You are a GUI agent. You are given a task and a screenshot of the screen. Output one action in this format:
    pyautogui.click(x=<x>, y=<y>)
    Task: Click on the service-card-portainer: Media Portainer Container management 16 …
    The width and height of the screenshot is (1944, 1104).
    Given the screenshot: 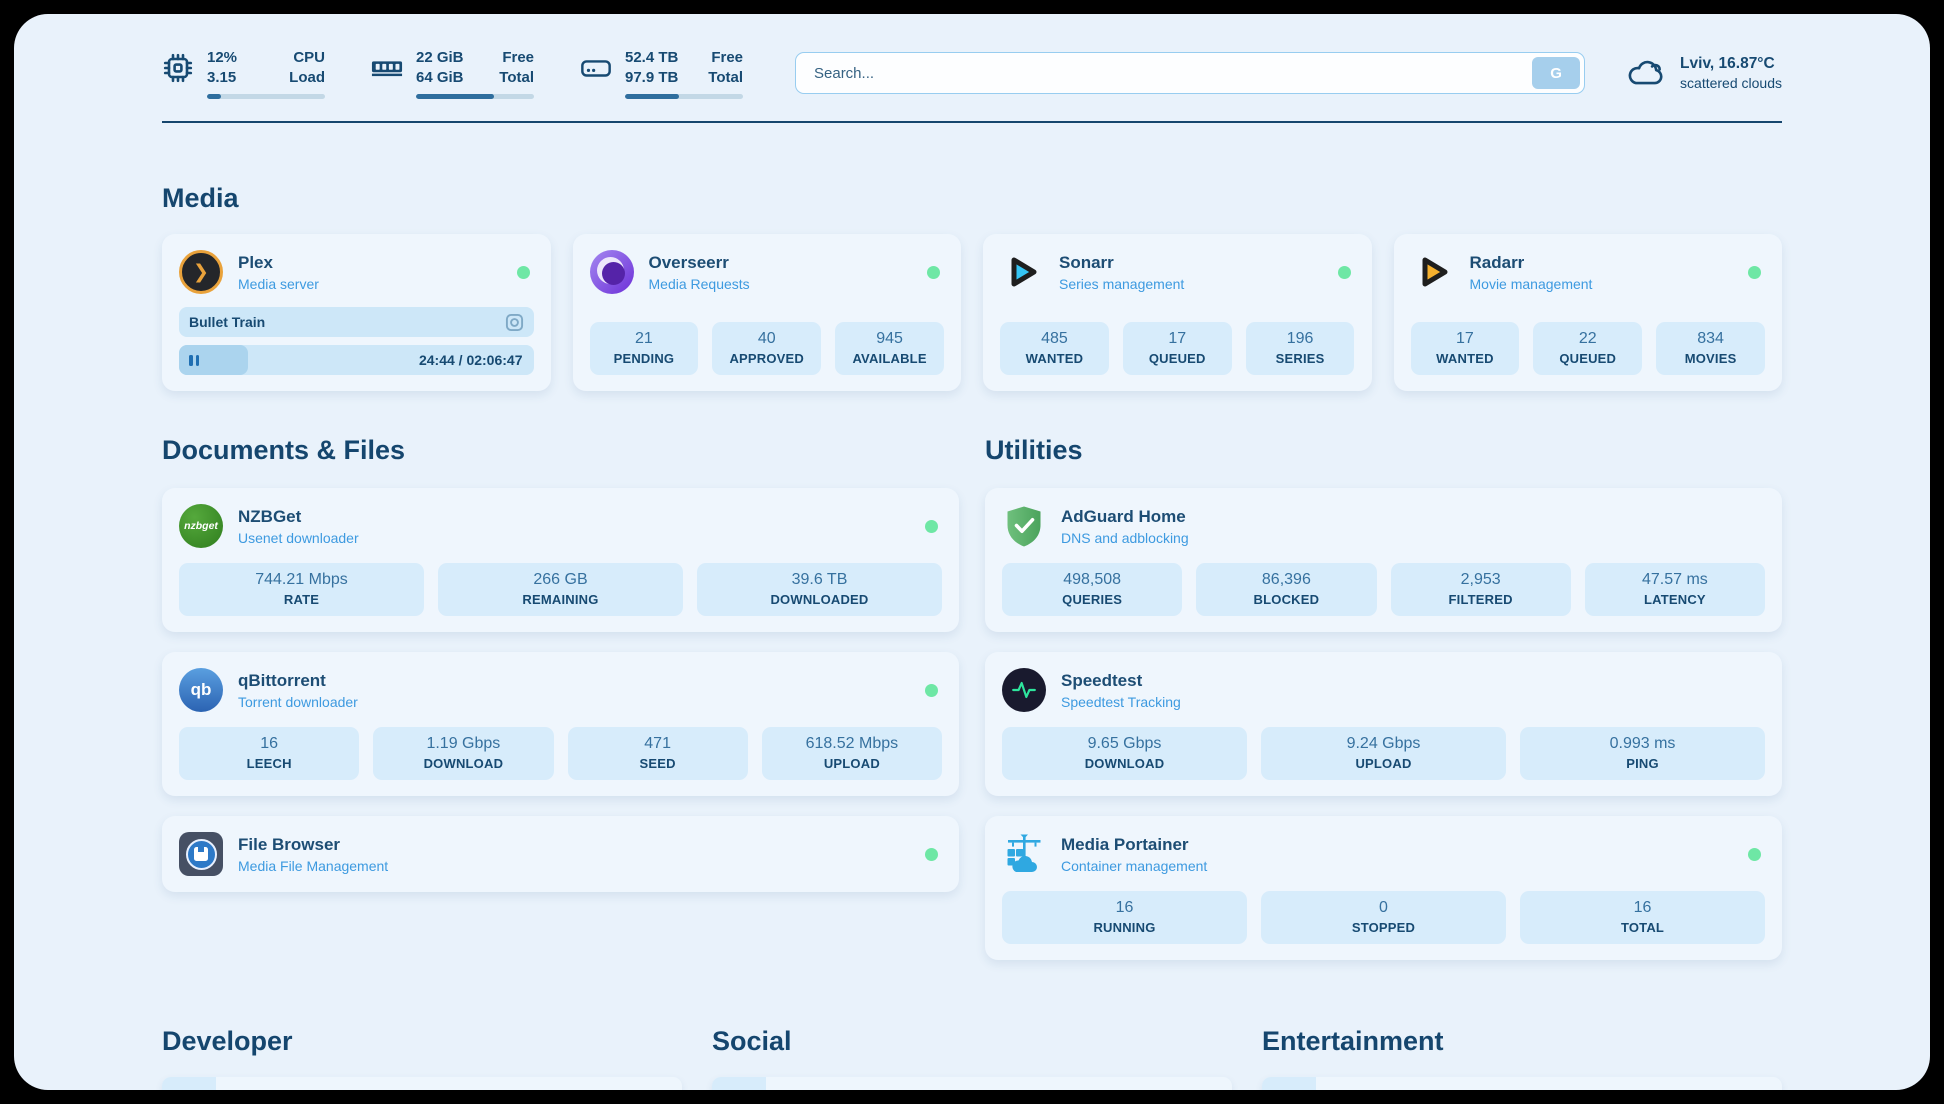 What is the action you would take?
    pyautogui.click(x=1383, y=888)
    